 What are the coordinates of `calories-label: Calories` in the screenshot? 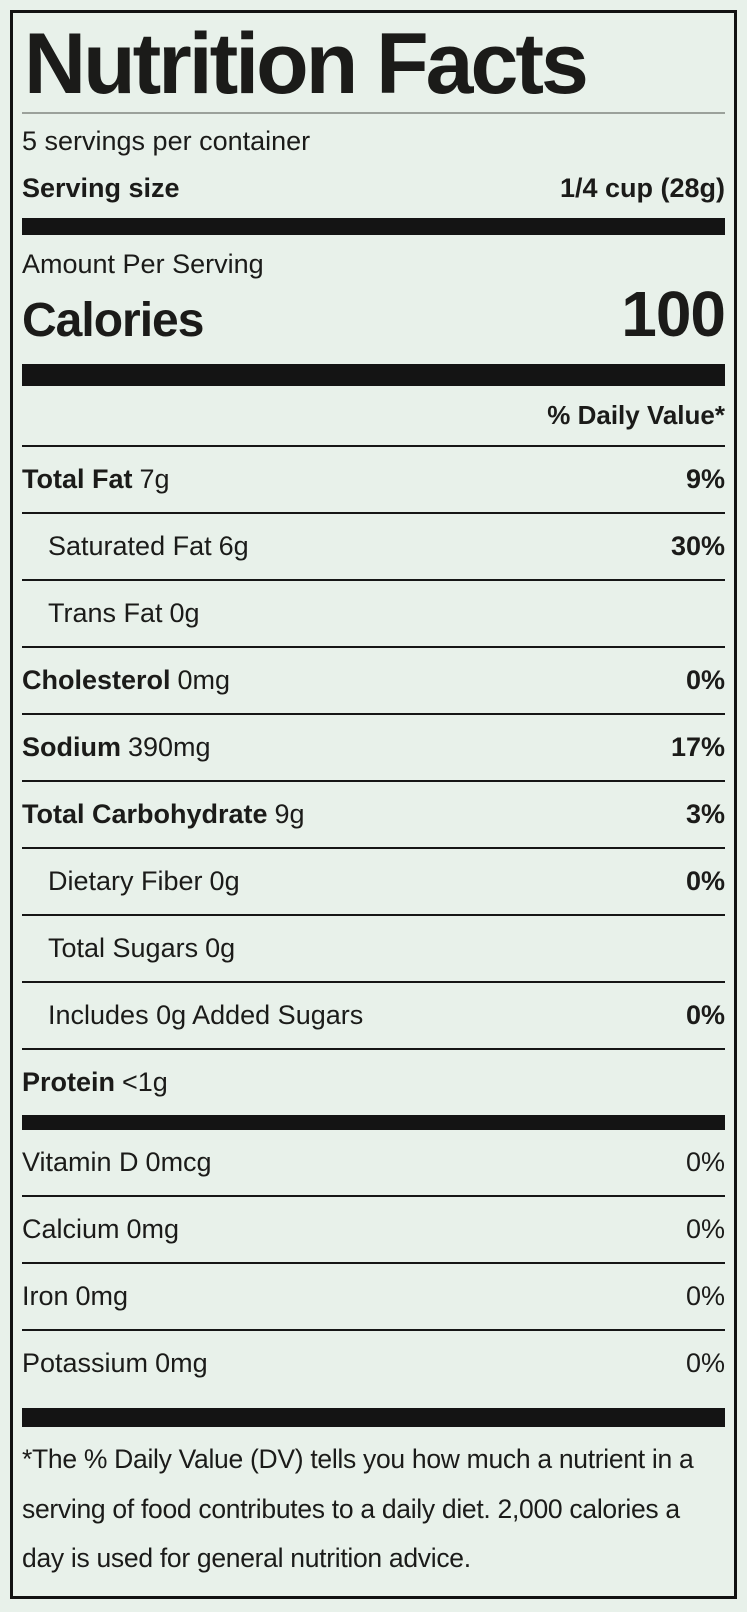 It's located at (113, 321).